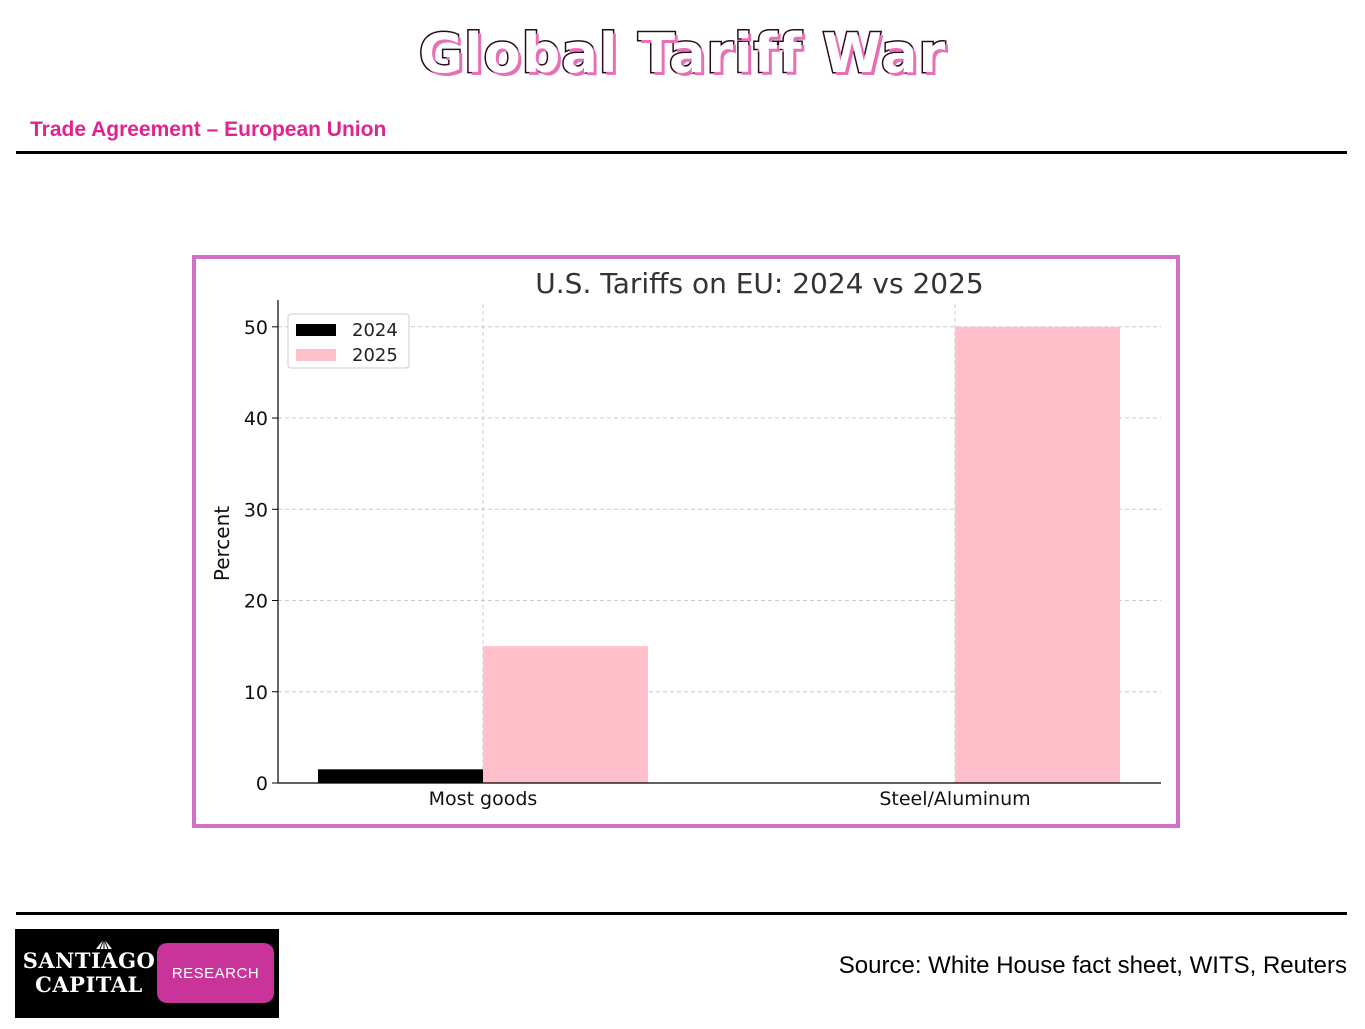 This screenshot has height=1029, width=1365. I want to click on legend-swatch-2024, so click(316, 330).